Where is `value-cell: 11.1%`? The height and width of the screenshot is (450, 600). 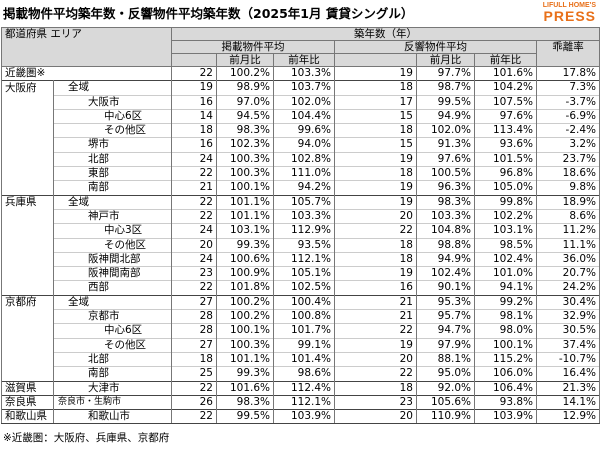
value-cell: 11.1% is located at coordinates (568, 245).